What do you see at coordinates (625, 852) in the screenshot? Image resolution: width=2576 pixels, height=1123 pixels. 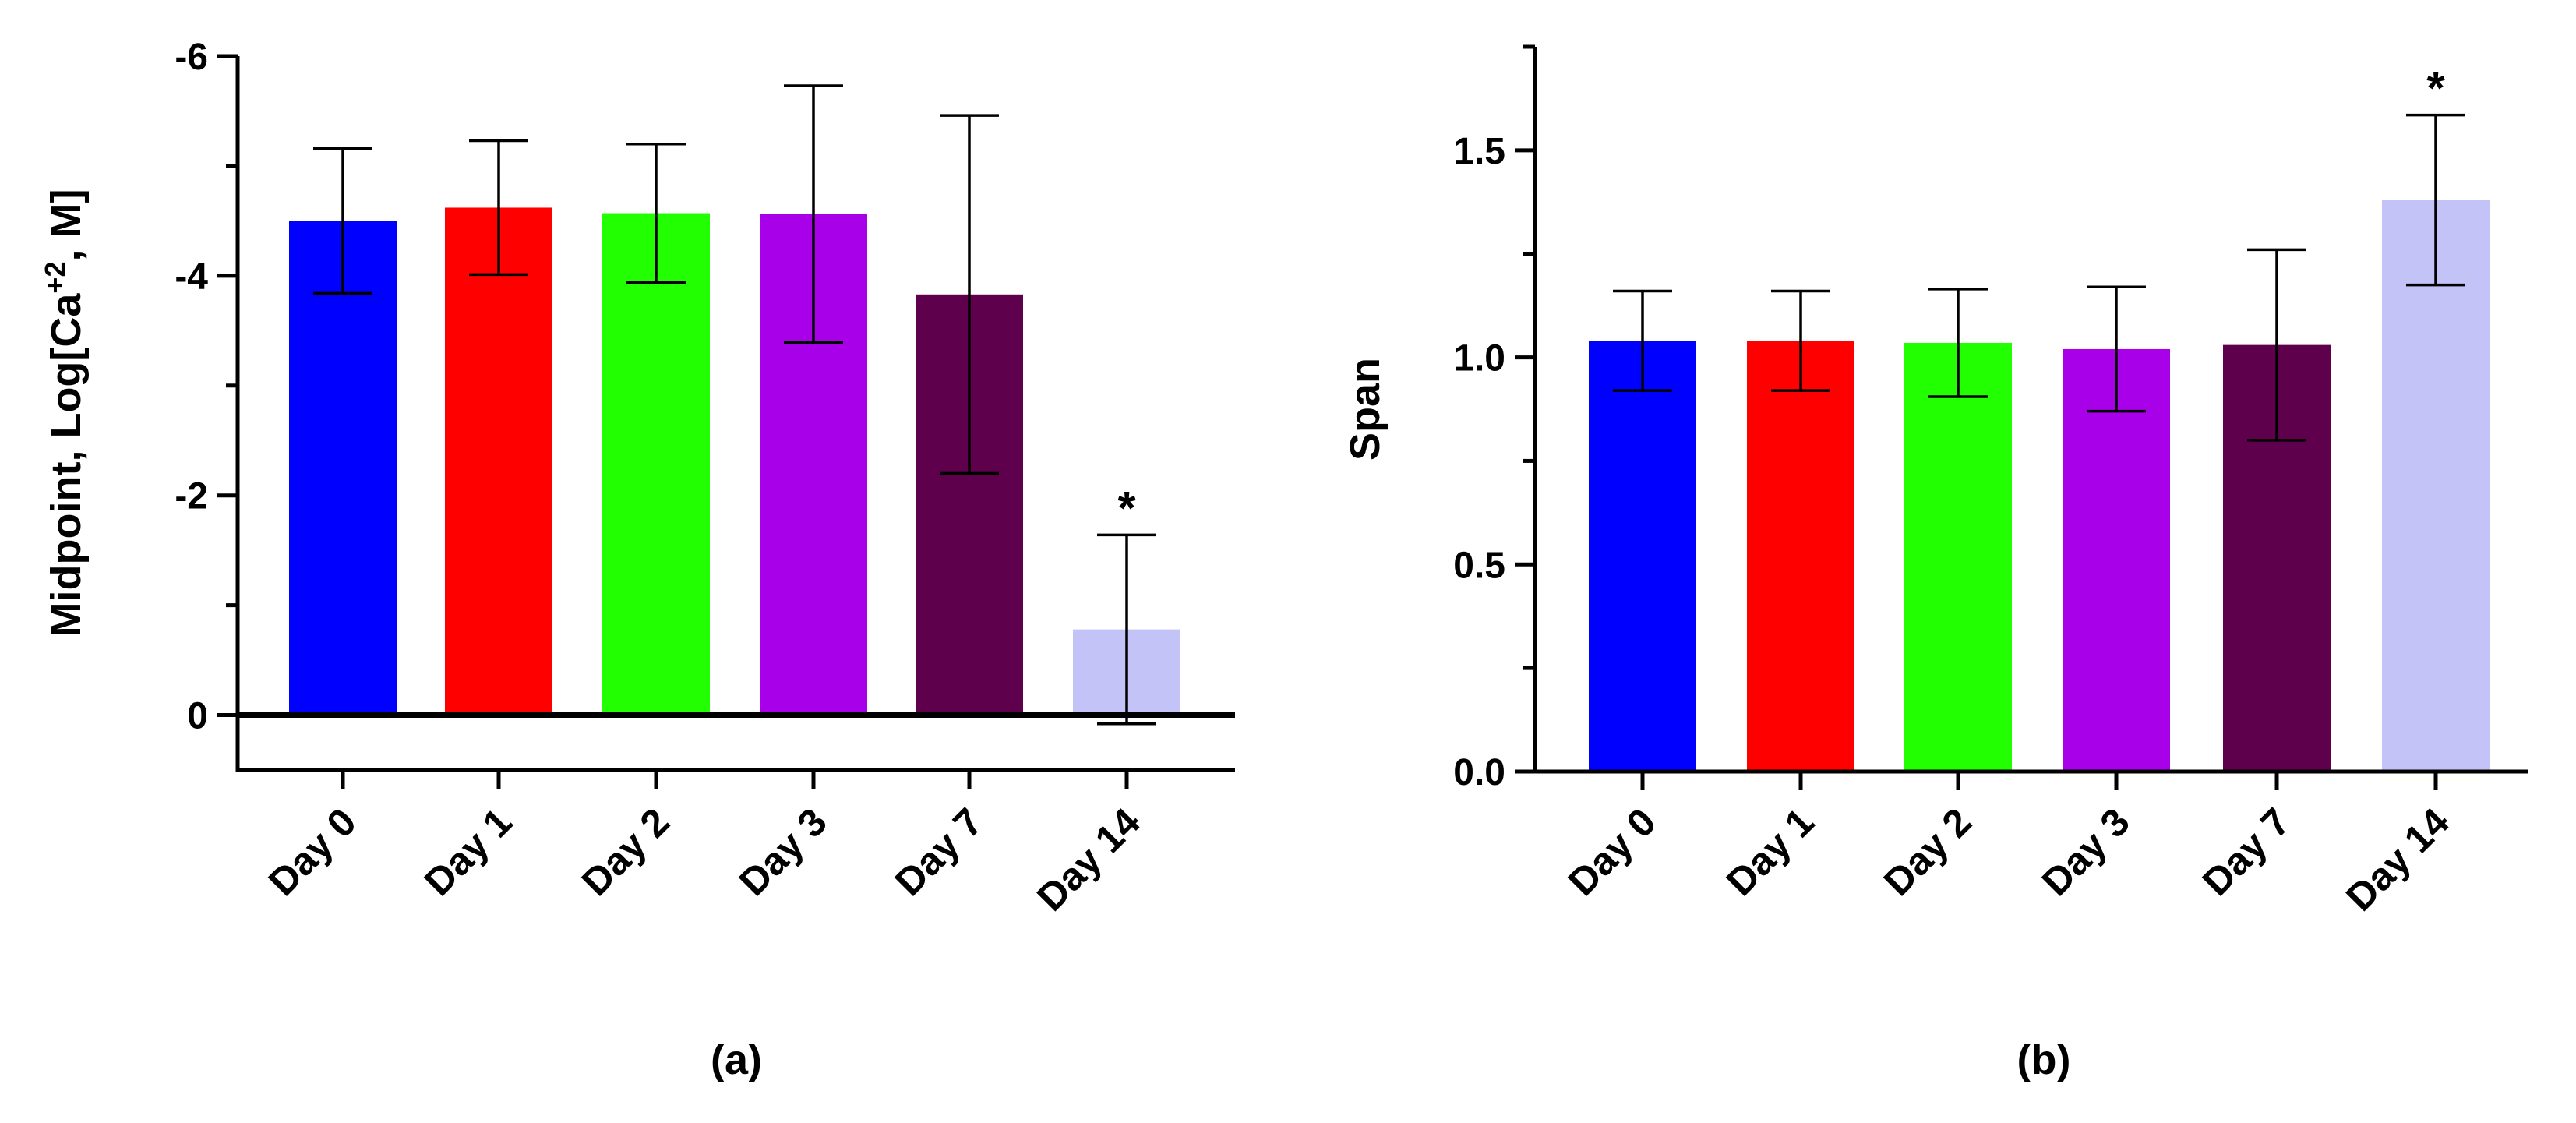 I see `panel-a-x-tick-label: Day 2` at bounding box center [625, 852].